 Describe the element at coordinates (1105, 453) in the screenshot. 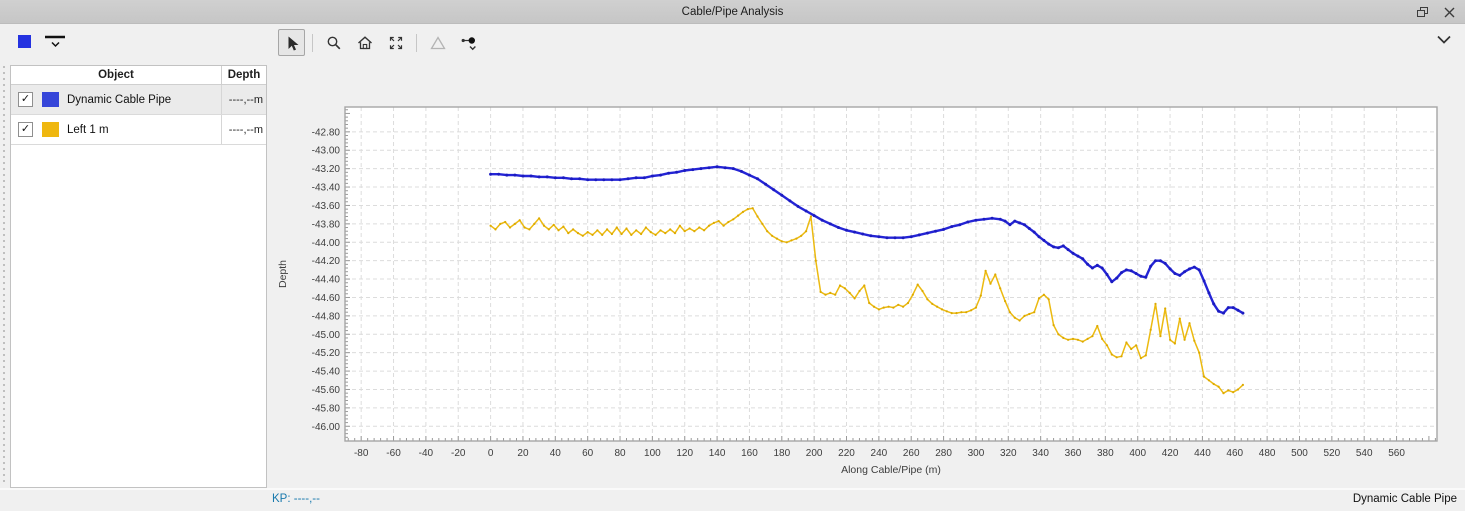

I see `svg-text: 380` at that location.